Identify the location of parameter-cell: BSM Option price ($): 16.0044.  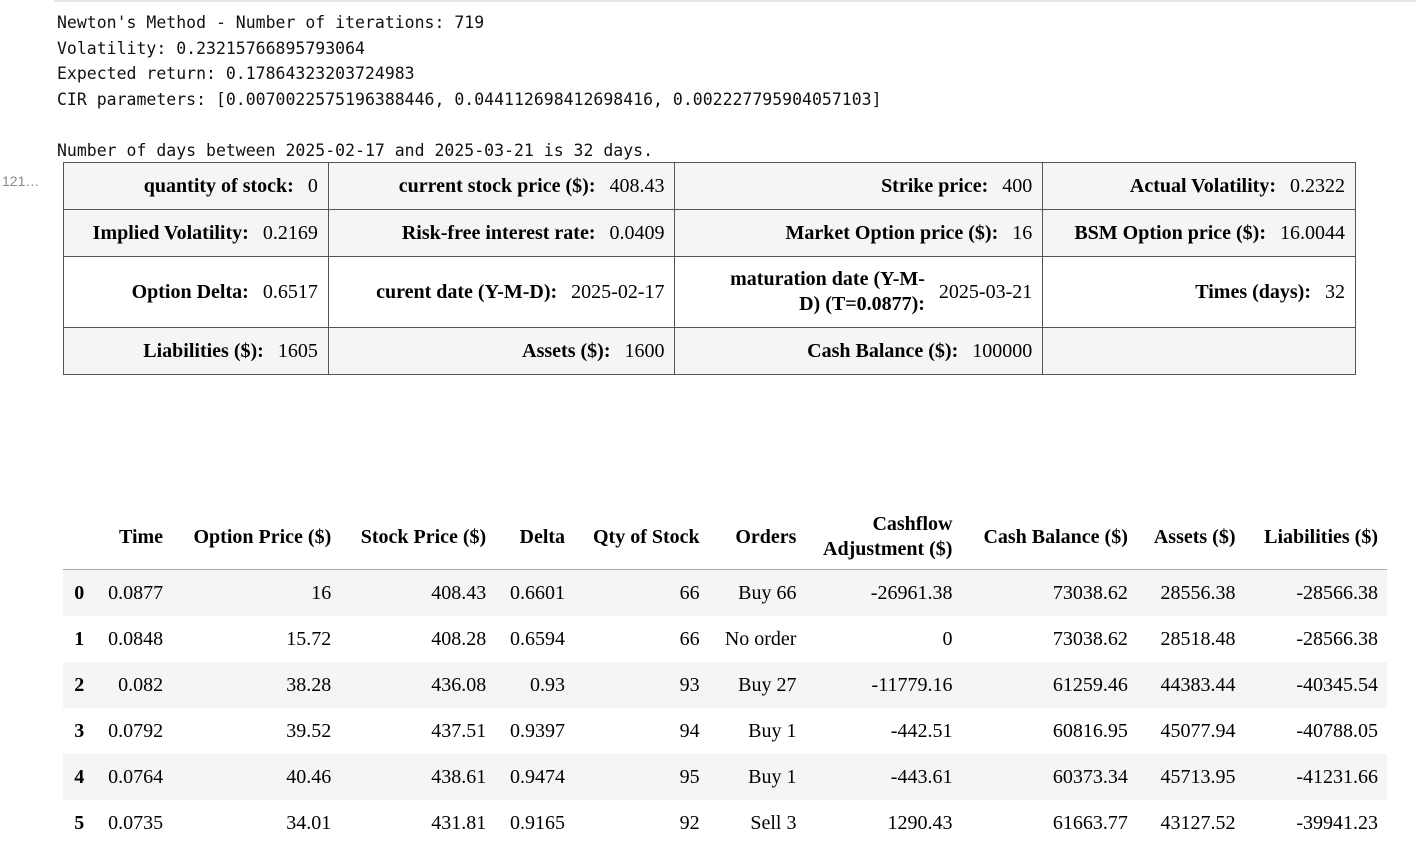
(1199, 233).